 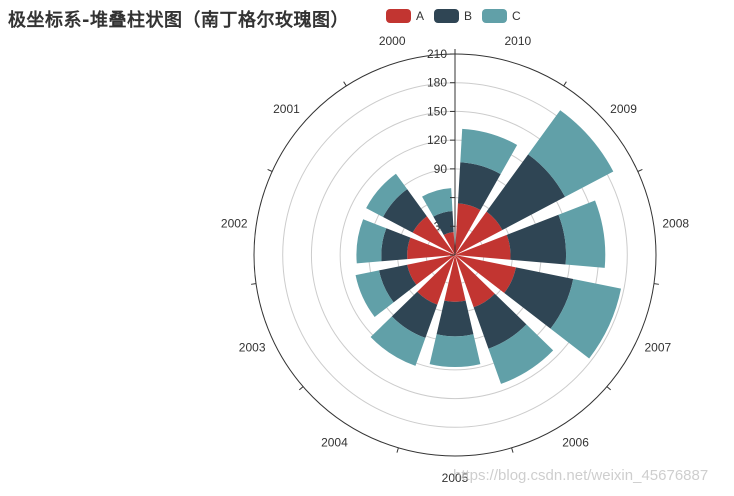 I want to click on angle-label: 2001, so click(x=286, y=109).